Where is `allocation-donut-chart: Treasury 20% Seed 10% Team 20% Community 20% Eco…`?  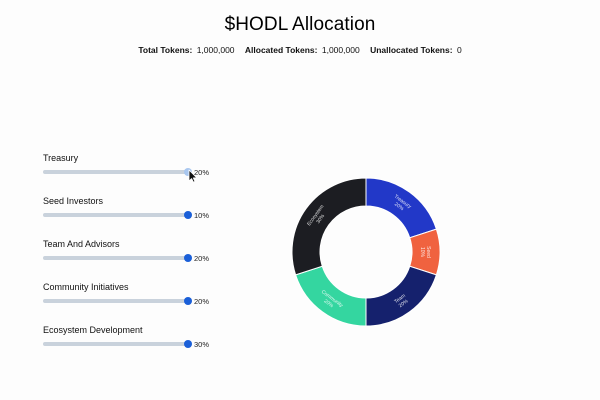
allocation-donut-chart: Treasury 20% Seed 10% Team 20% Community 20% Eco… is located at coordinates (366, 252).